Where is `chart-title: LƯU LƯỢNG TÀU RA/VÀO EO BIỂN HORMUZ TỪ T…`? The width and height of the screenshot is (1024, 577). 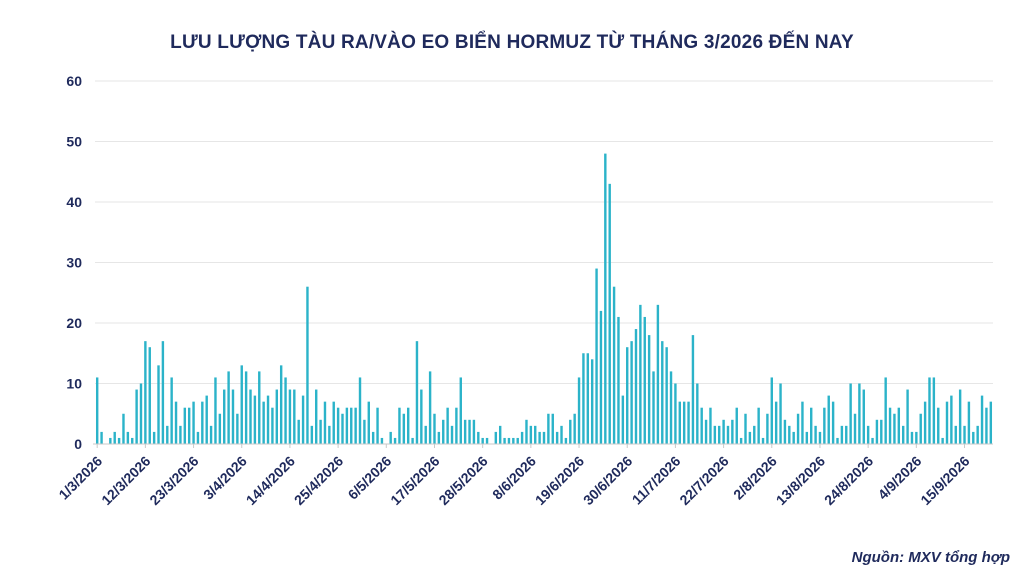 chart-title: LƯU LƯỢNG TÀU RA/VÀO EO BIỂN HORMUZ TỪ T… is located at coordinates (512, 42).